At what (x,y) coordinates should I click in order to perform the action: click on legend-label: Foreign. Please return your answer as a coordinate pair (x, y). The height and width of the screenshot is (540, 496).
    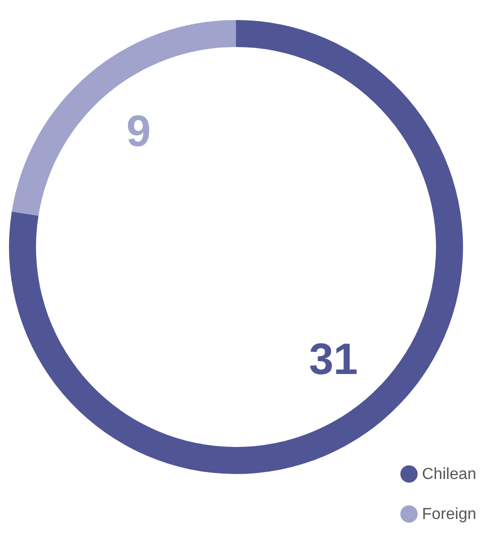
    Looking at the image, I should click on (449, 514).